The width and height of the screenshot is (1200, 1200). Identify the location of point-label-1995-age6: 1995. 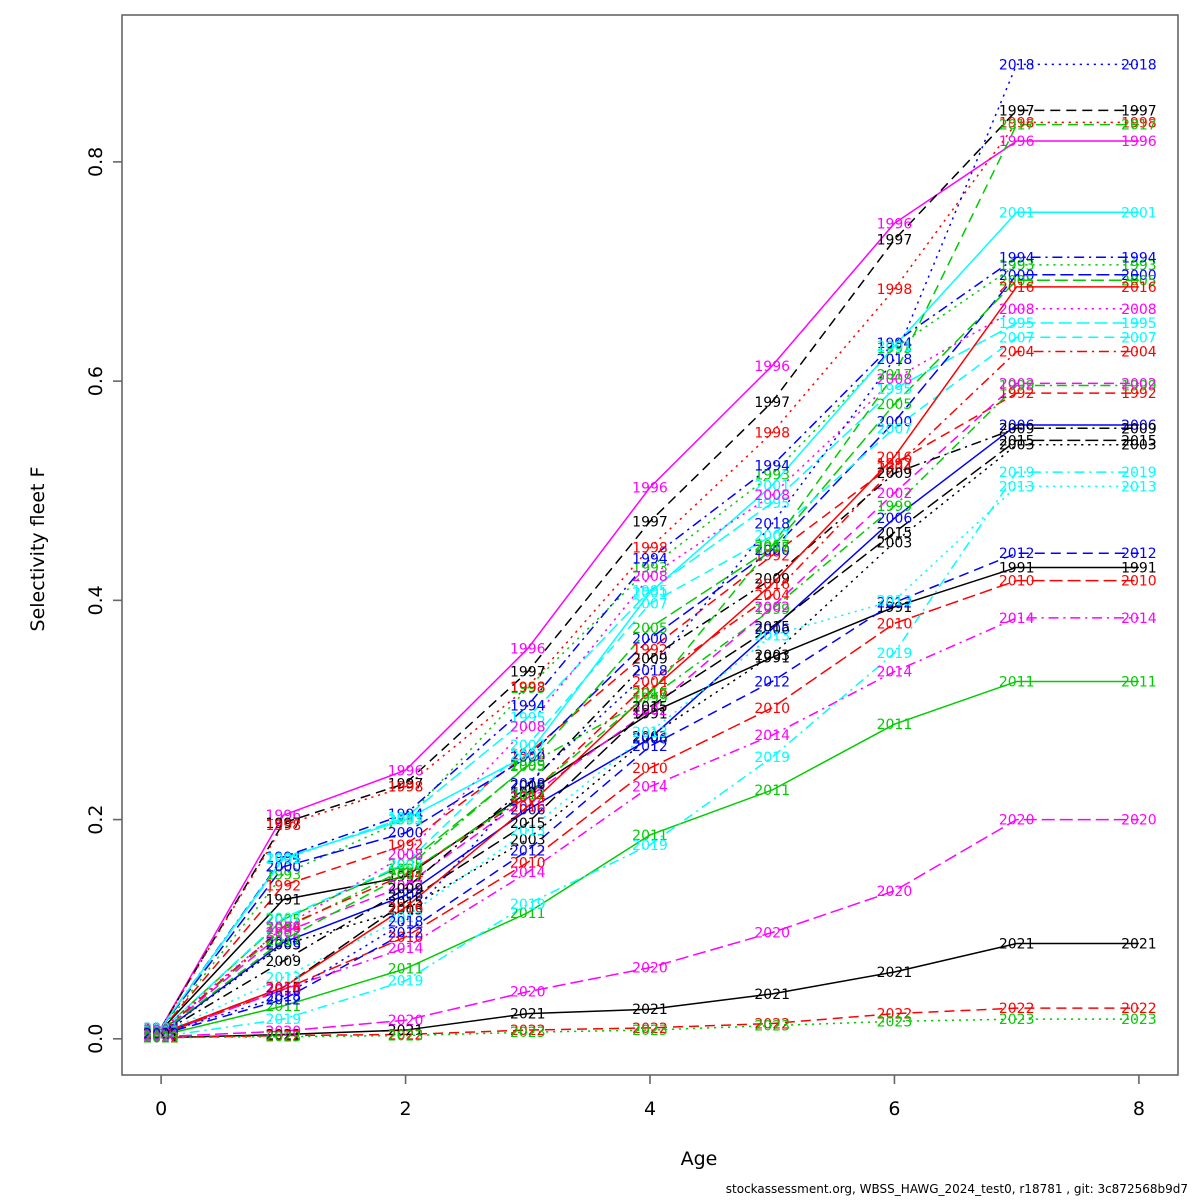
(895, 390).